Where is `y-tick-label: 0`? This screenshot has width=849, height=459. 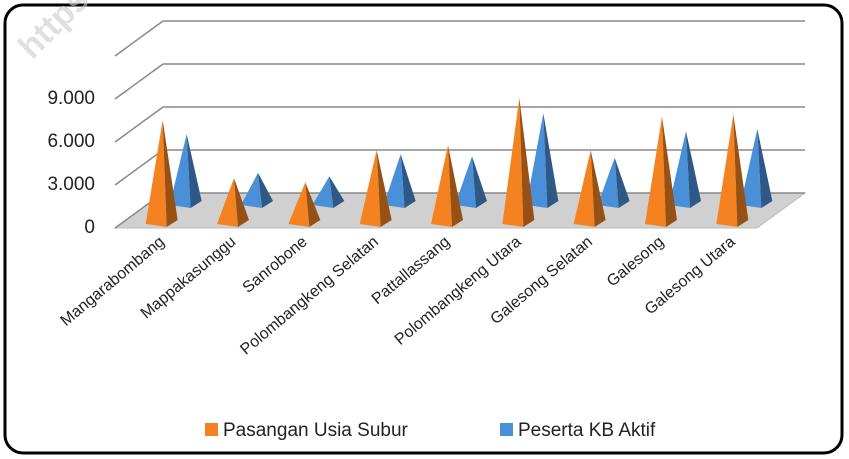 y-tick-label: 0 is located at coordinates (89, 227).